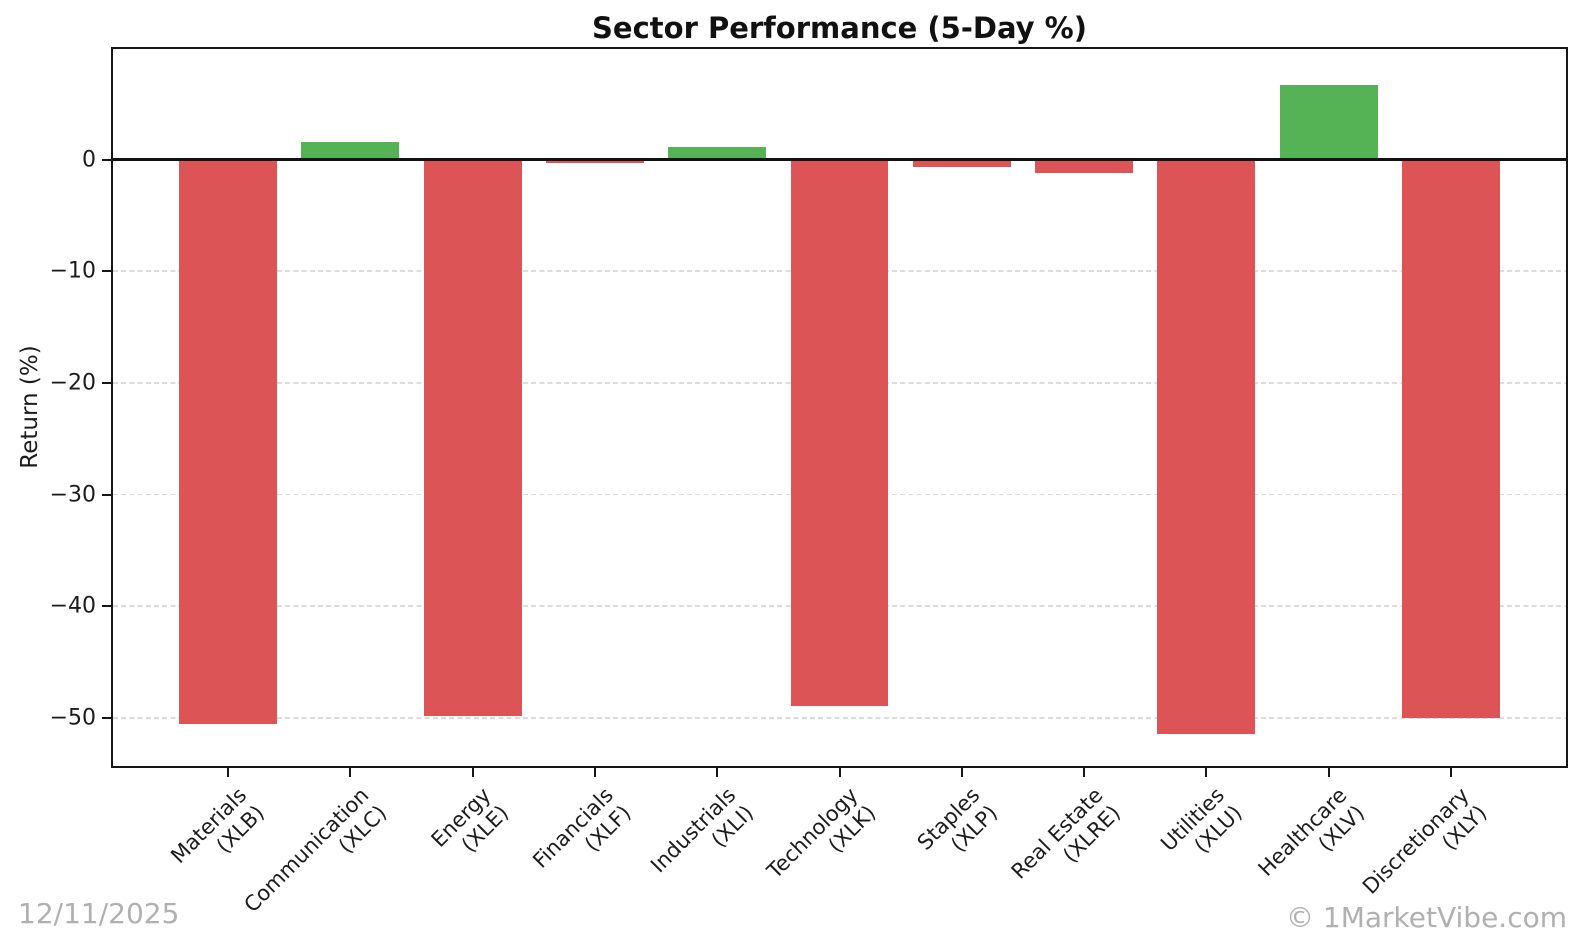 The height and width of the screenshot is (940, 1584). I want to click on x-tick-label-text: Energy (XLE), so click(470, 820).